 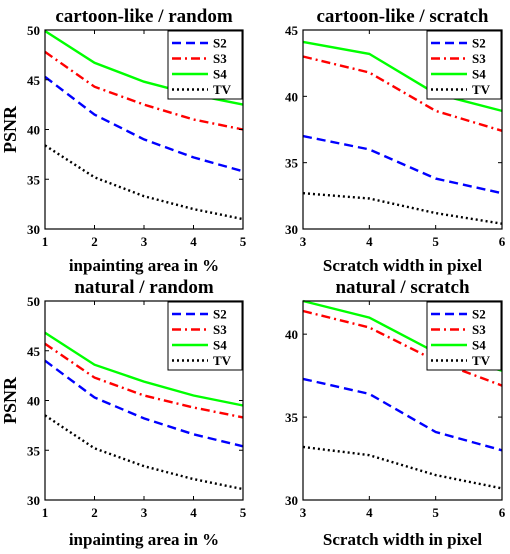 I want to click on chart-title: natural / scratch, so click(x=402, y=287).